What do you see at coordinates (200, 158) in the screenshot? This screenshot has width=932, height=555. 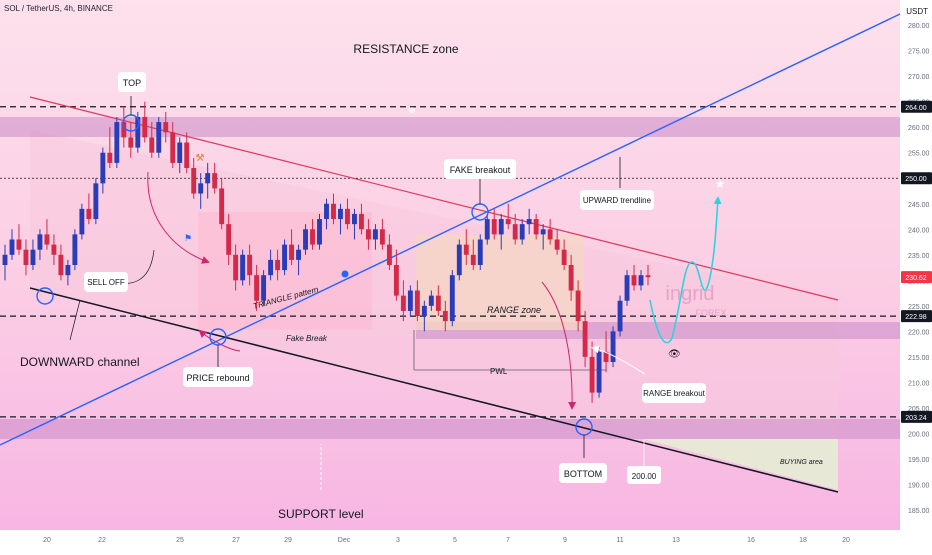 I see `hammer-icon: ⚒` at bounding box center [200, 158].